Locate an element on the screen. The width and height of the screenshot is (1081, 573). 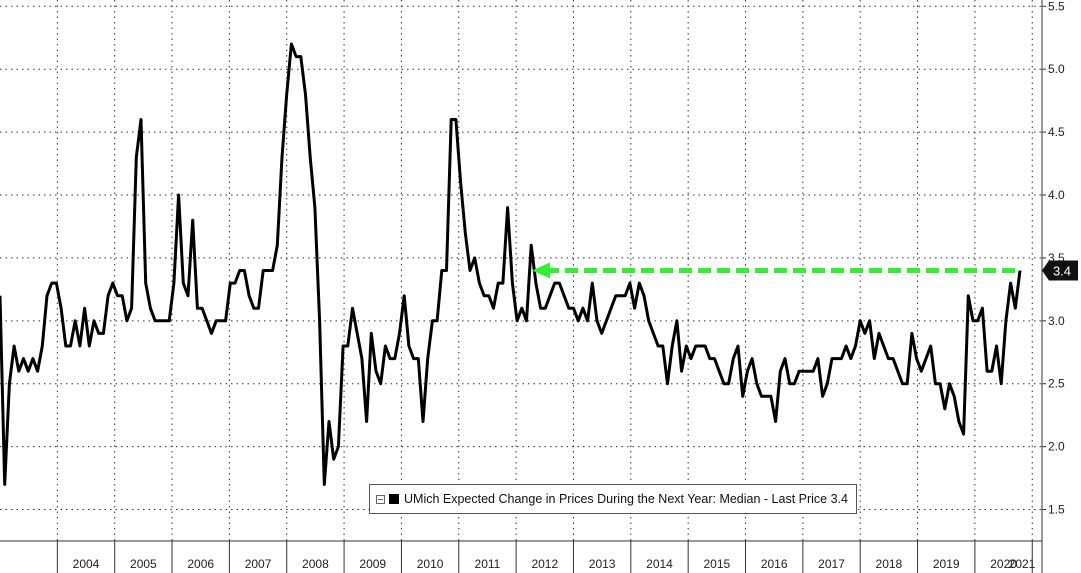
x-tick-label: 2004 is located at coordinates (86, 564).